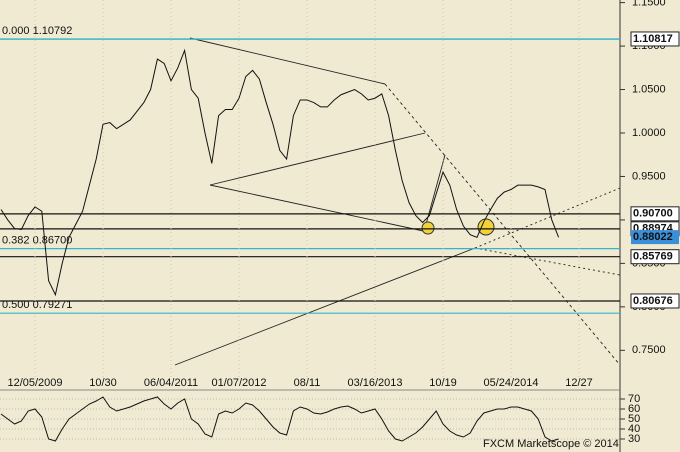 This screenshot has width=680, height=452. I want to click on y-tick-label: 30, so click(634, 439).